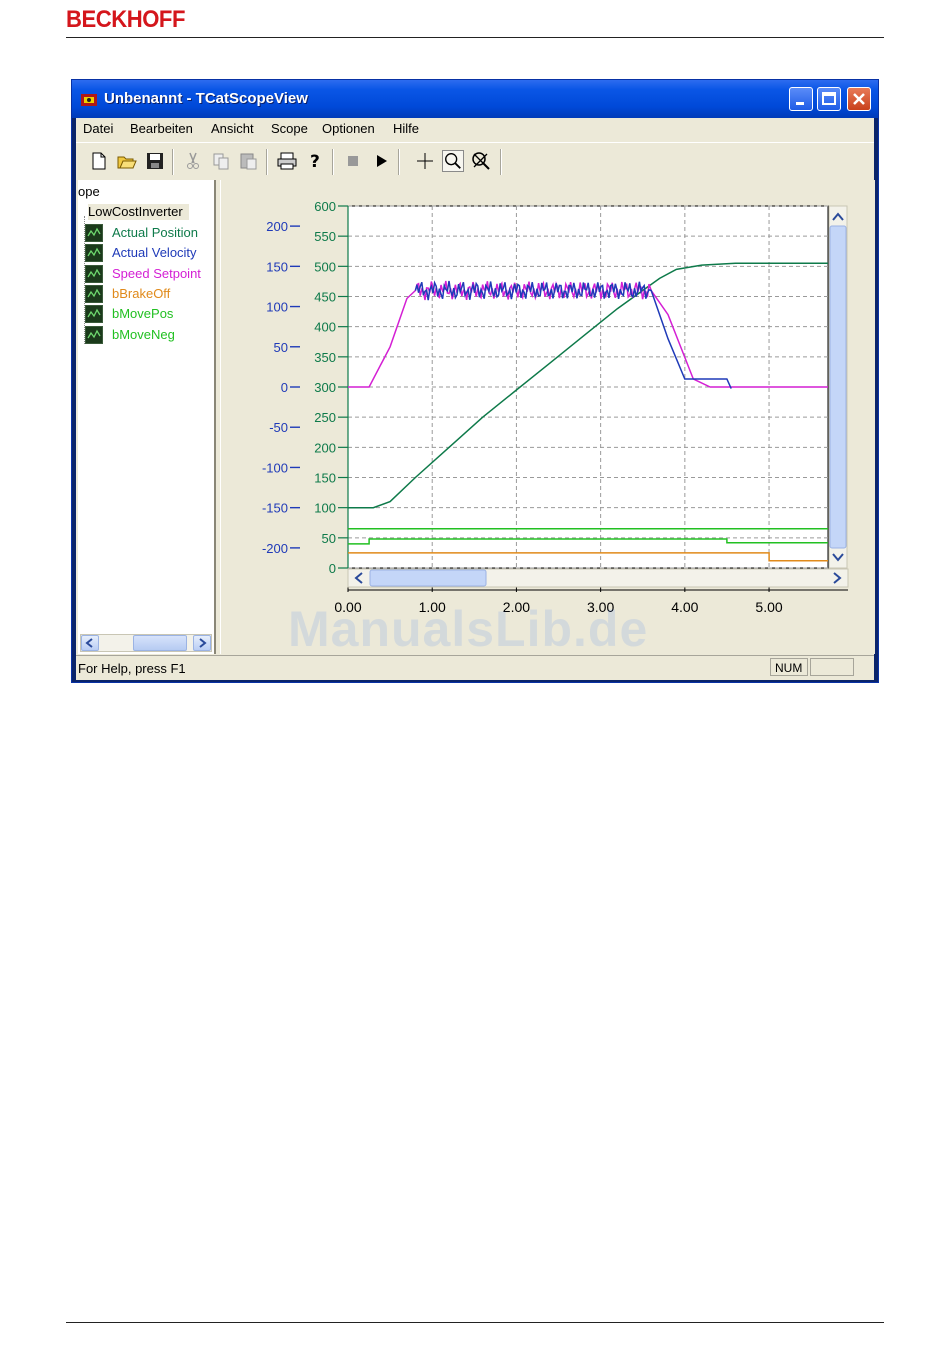  I want to click on status-bar: For Help, press F1 NUM, so click(475, 667).